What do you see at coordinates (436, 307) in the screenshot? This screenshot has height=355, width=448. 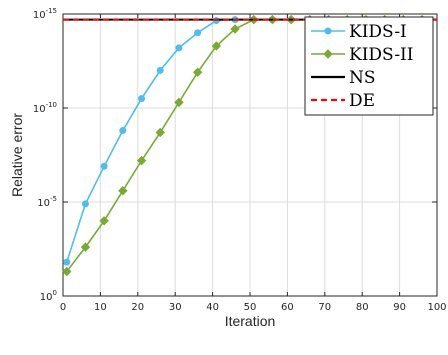 I see `x-tick-label: 100` at bounding box center [436, 307].